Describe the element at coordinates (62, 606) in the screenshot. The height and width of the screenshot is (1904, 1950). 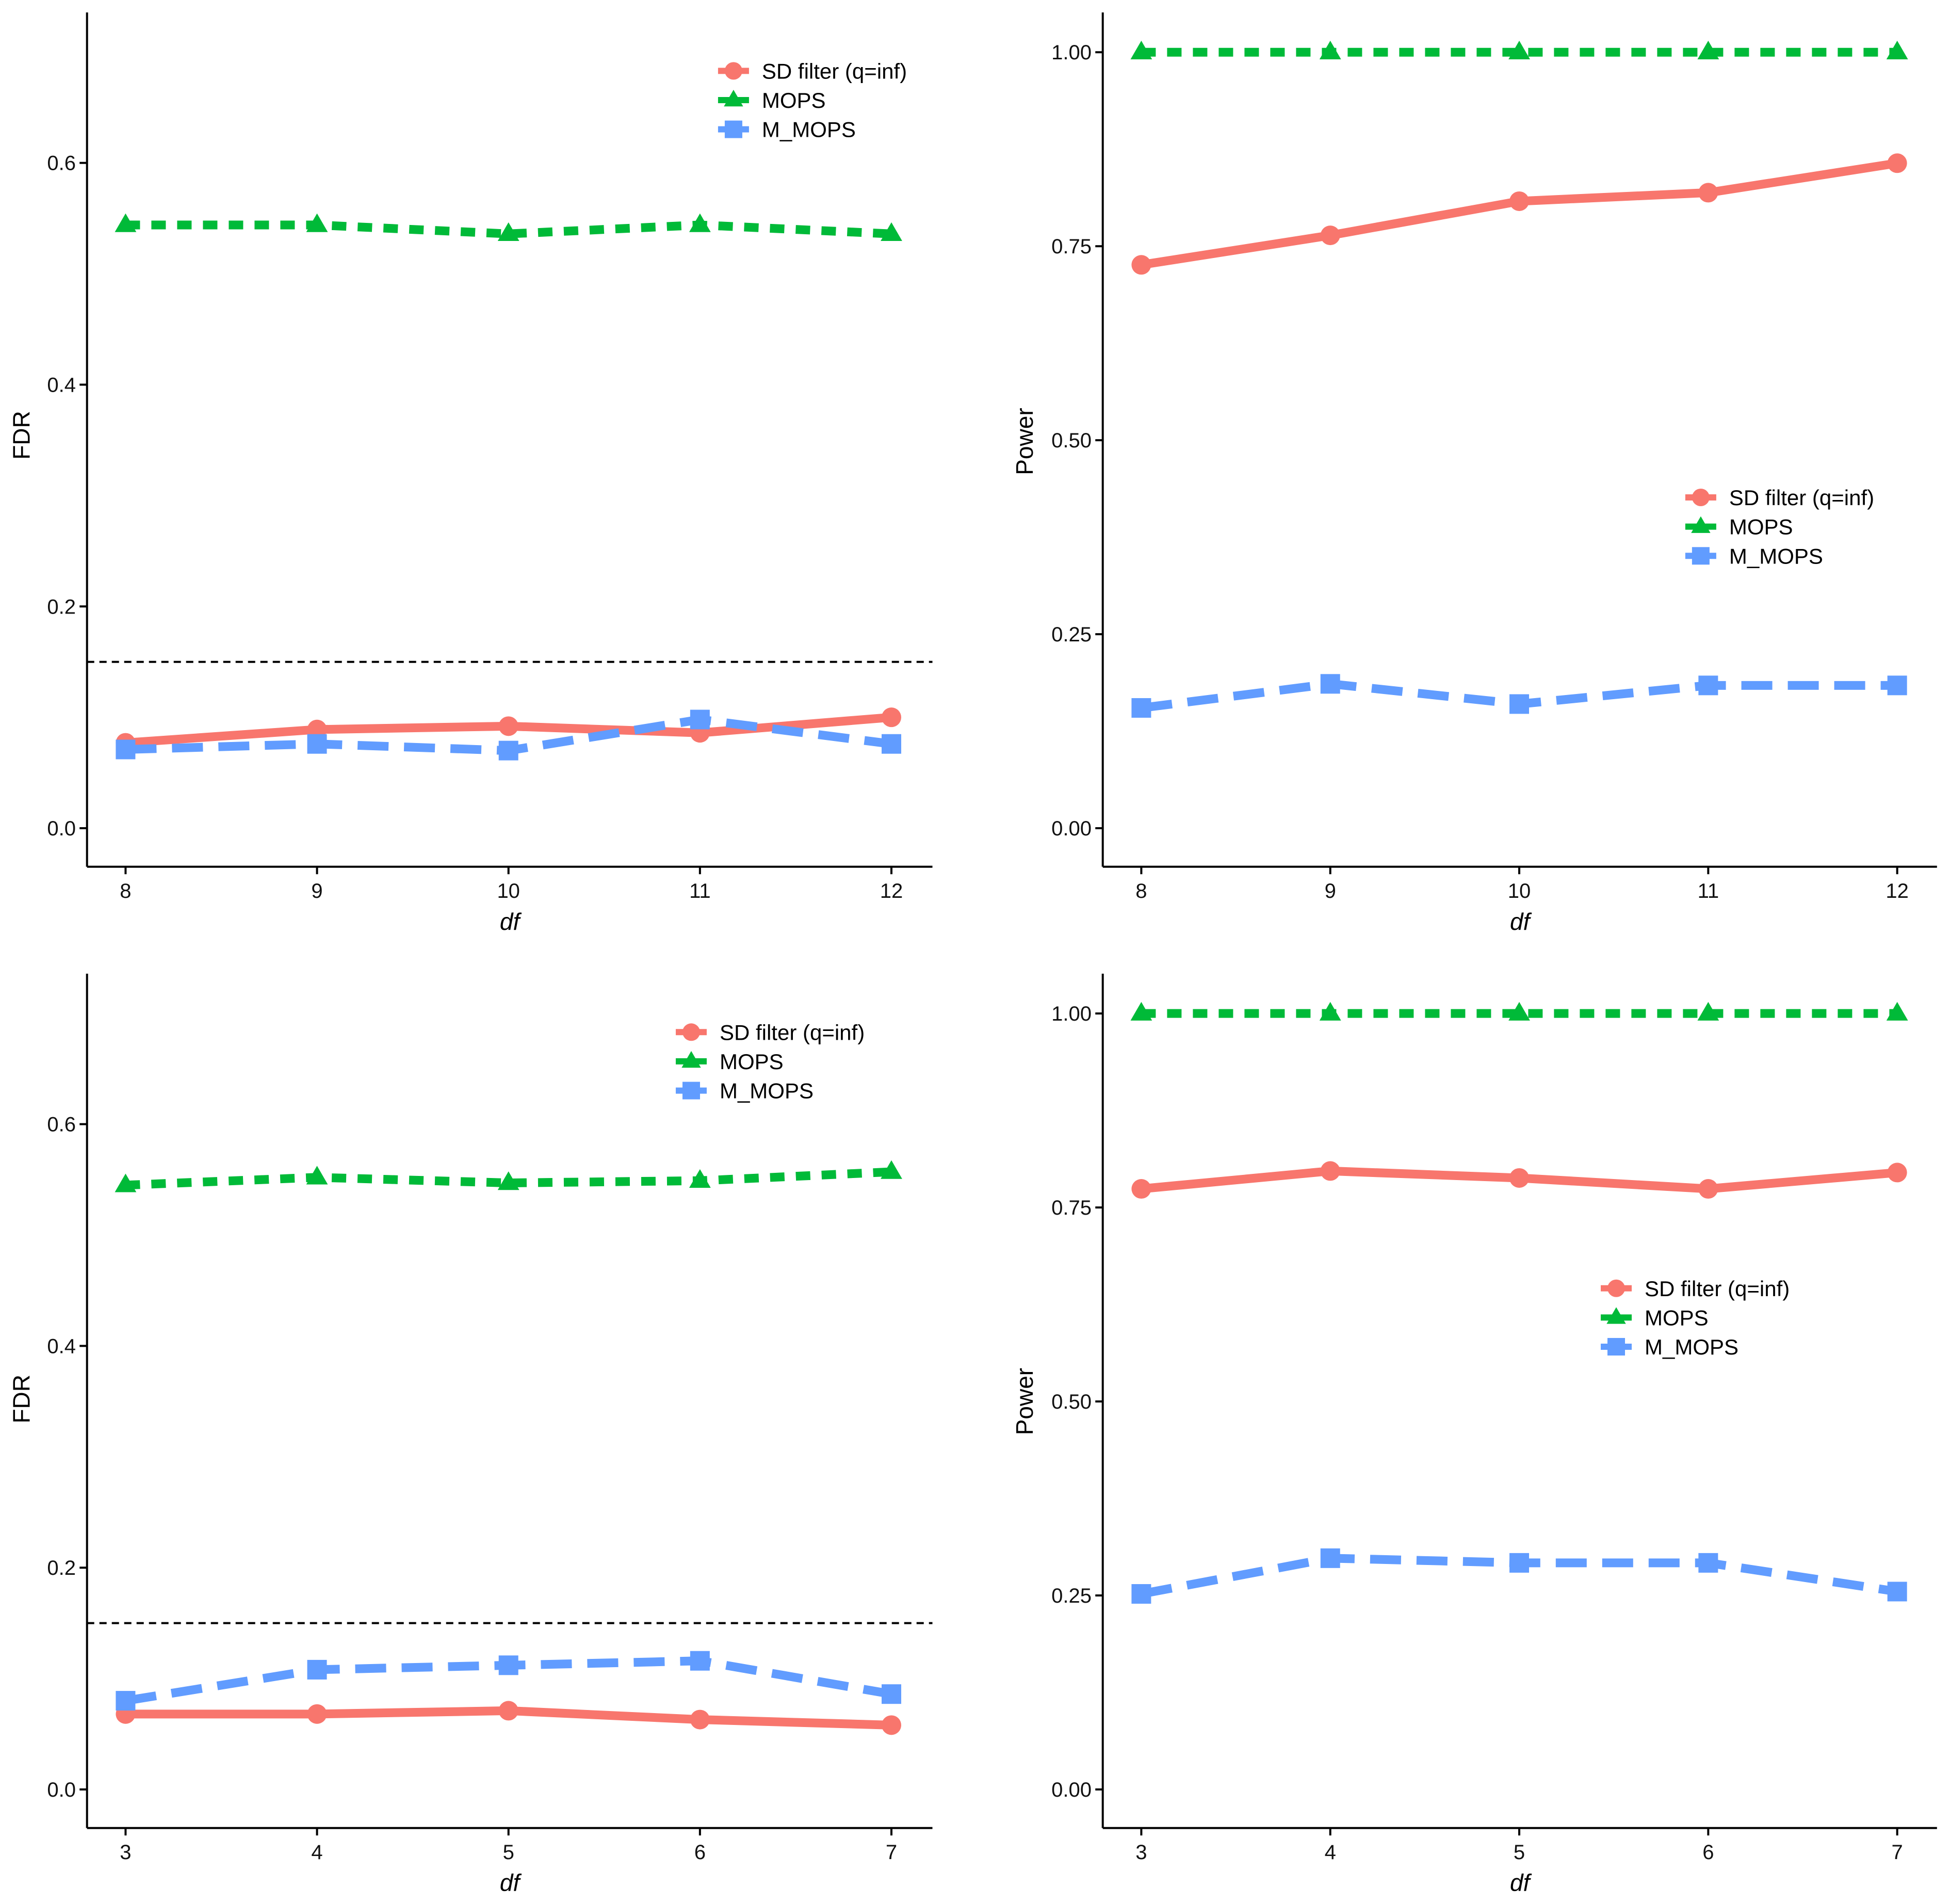
I see `y-tick-label: 0.2` at that location.